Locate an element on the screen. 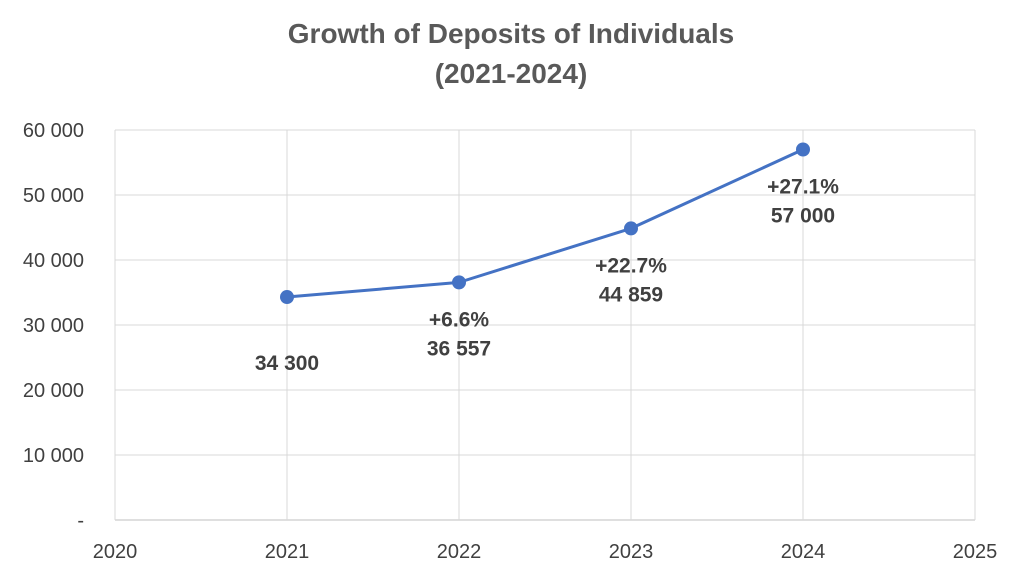  x-tick-label: 2022 is located at coordinates (459, 552).